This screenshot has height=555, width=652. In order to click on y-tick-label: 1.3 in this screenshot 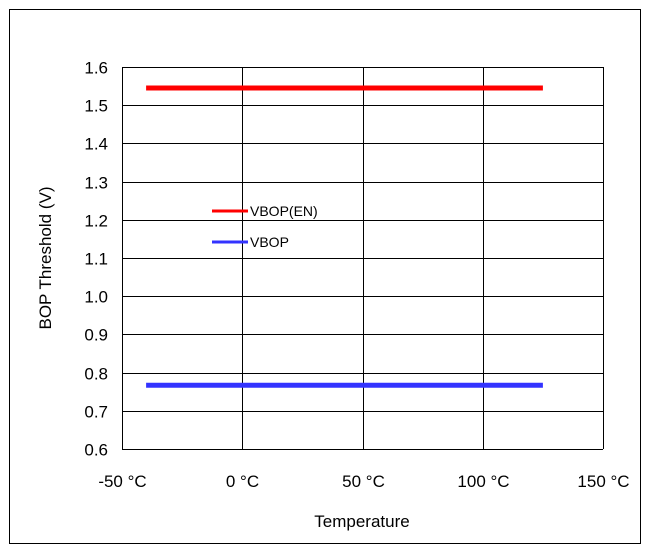, I will do `click(96, 183)`.